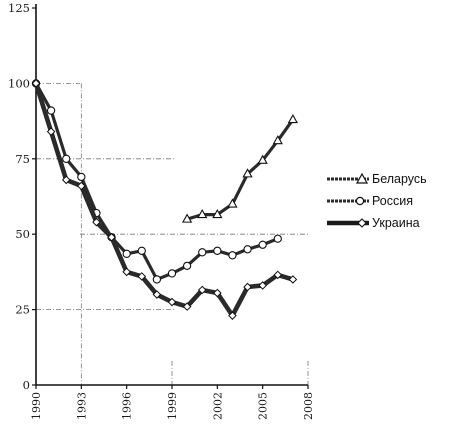 The image size is (461, 431). What do you see at coordinates (399, 179) in the screenshot?
I see `legend-label: Беларусь` at bounding box center [399, 179].